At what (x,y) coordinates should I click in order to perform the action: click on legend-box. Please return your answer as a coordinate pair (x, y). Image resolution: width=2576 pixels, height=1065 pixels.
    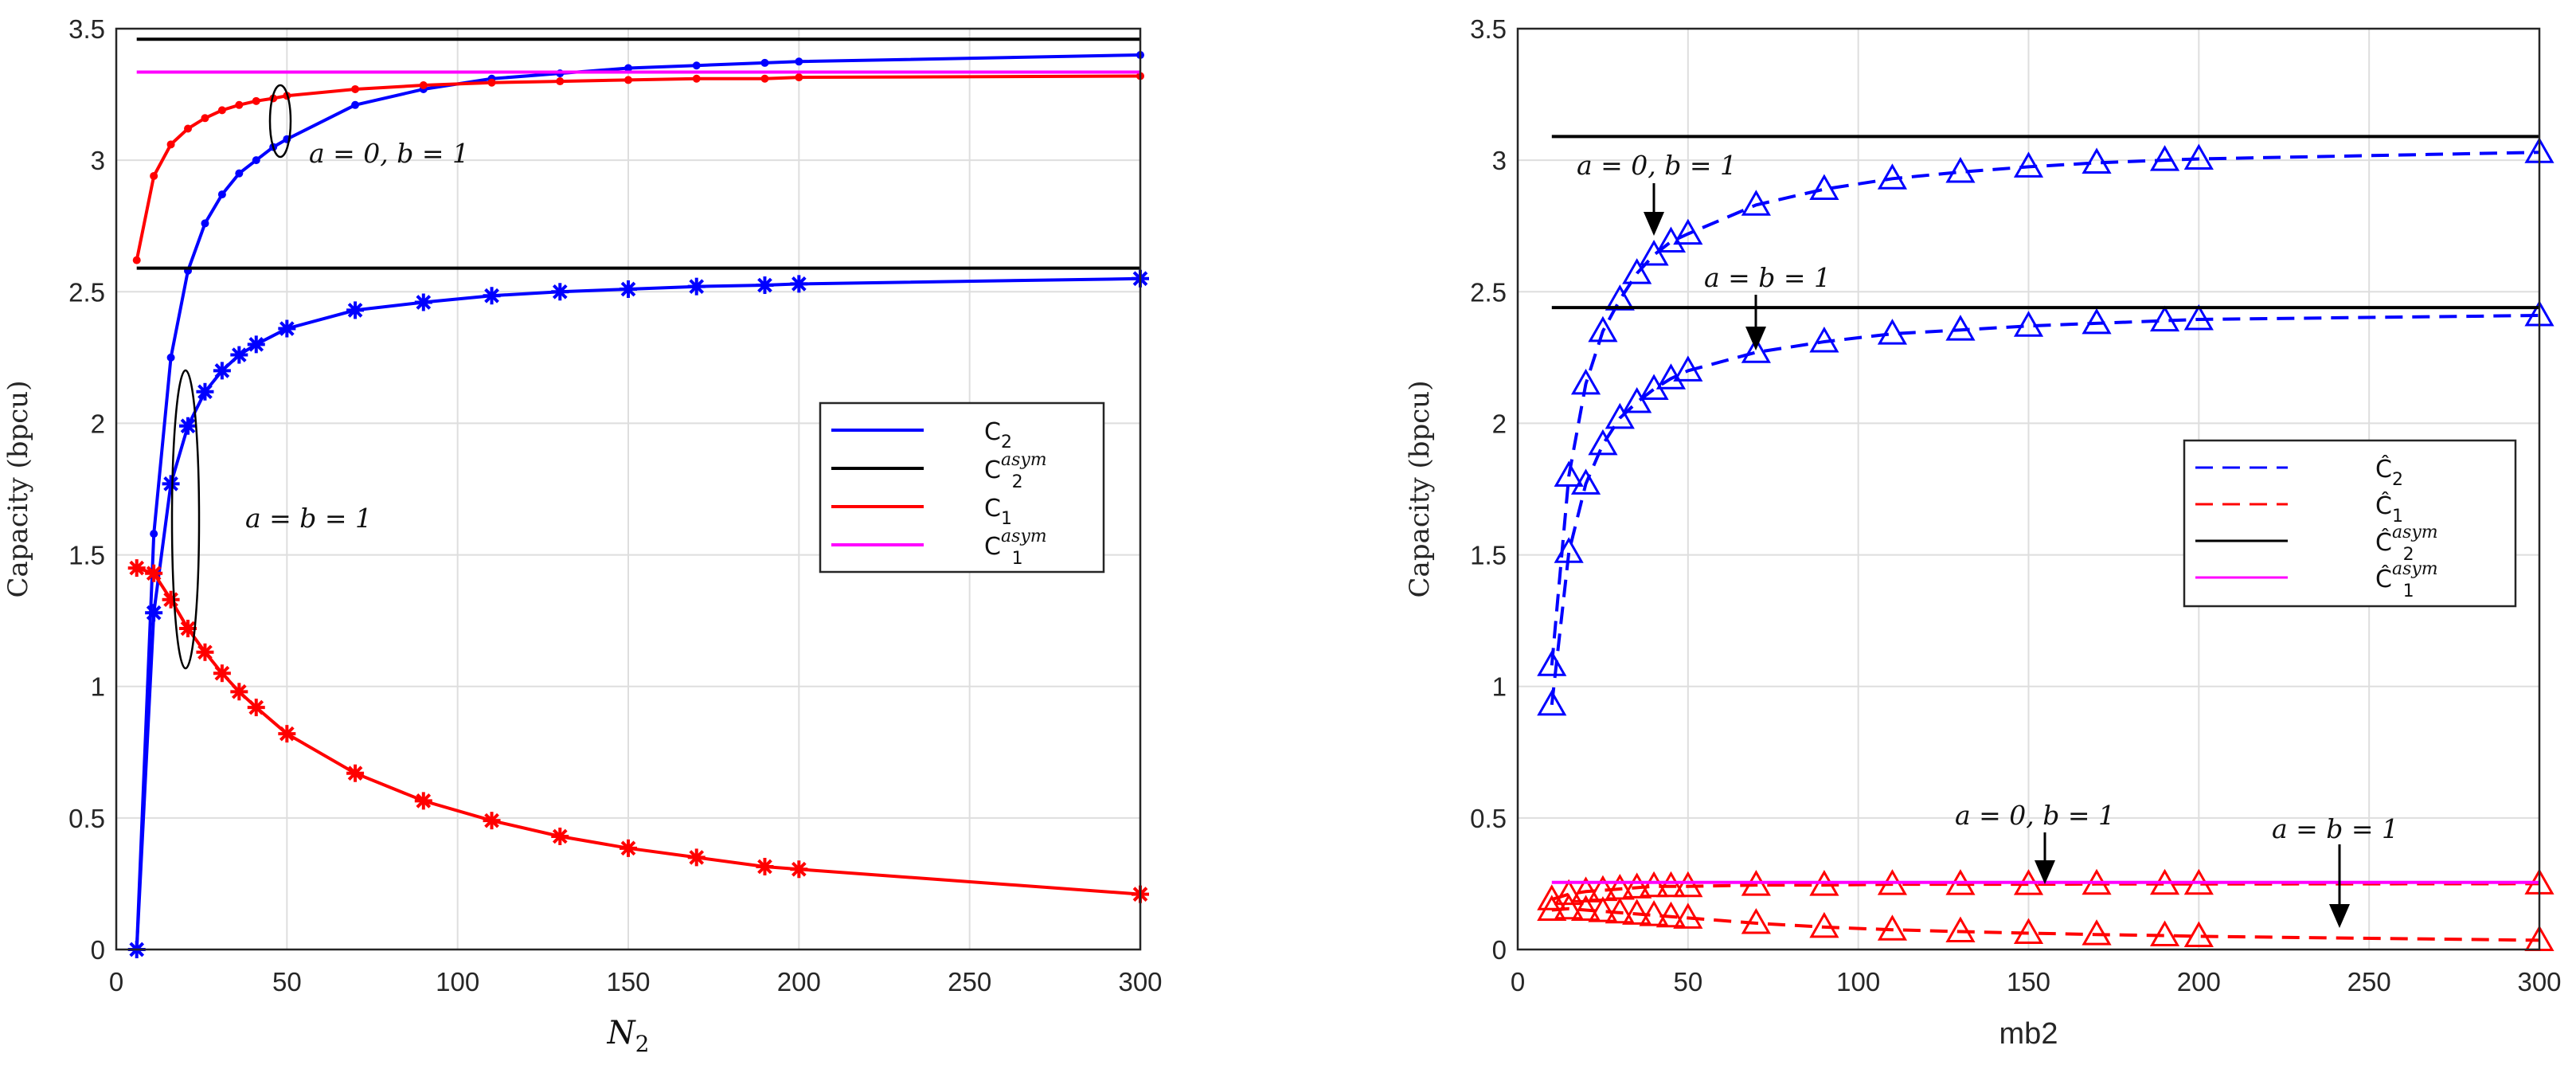
    Looking at the image, I should click on (2350, 523).